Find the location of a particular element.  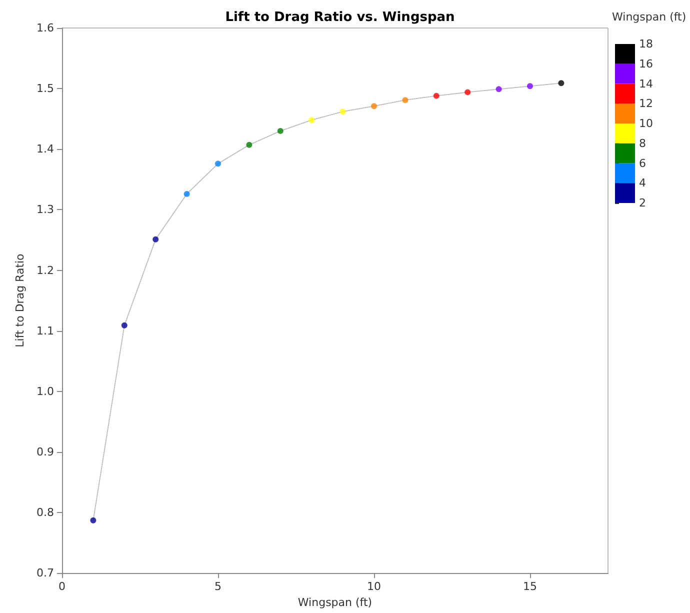

x-tick-label: 0 is located at coordinates (62, 587).